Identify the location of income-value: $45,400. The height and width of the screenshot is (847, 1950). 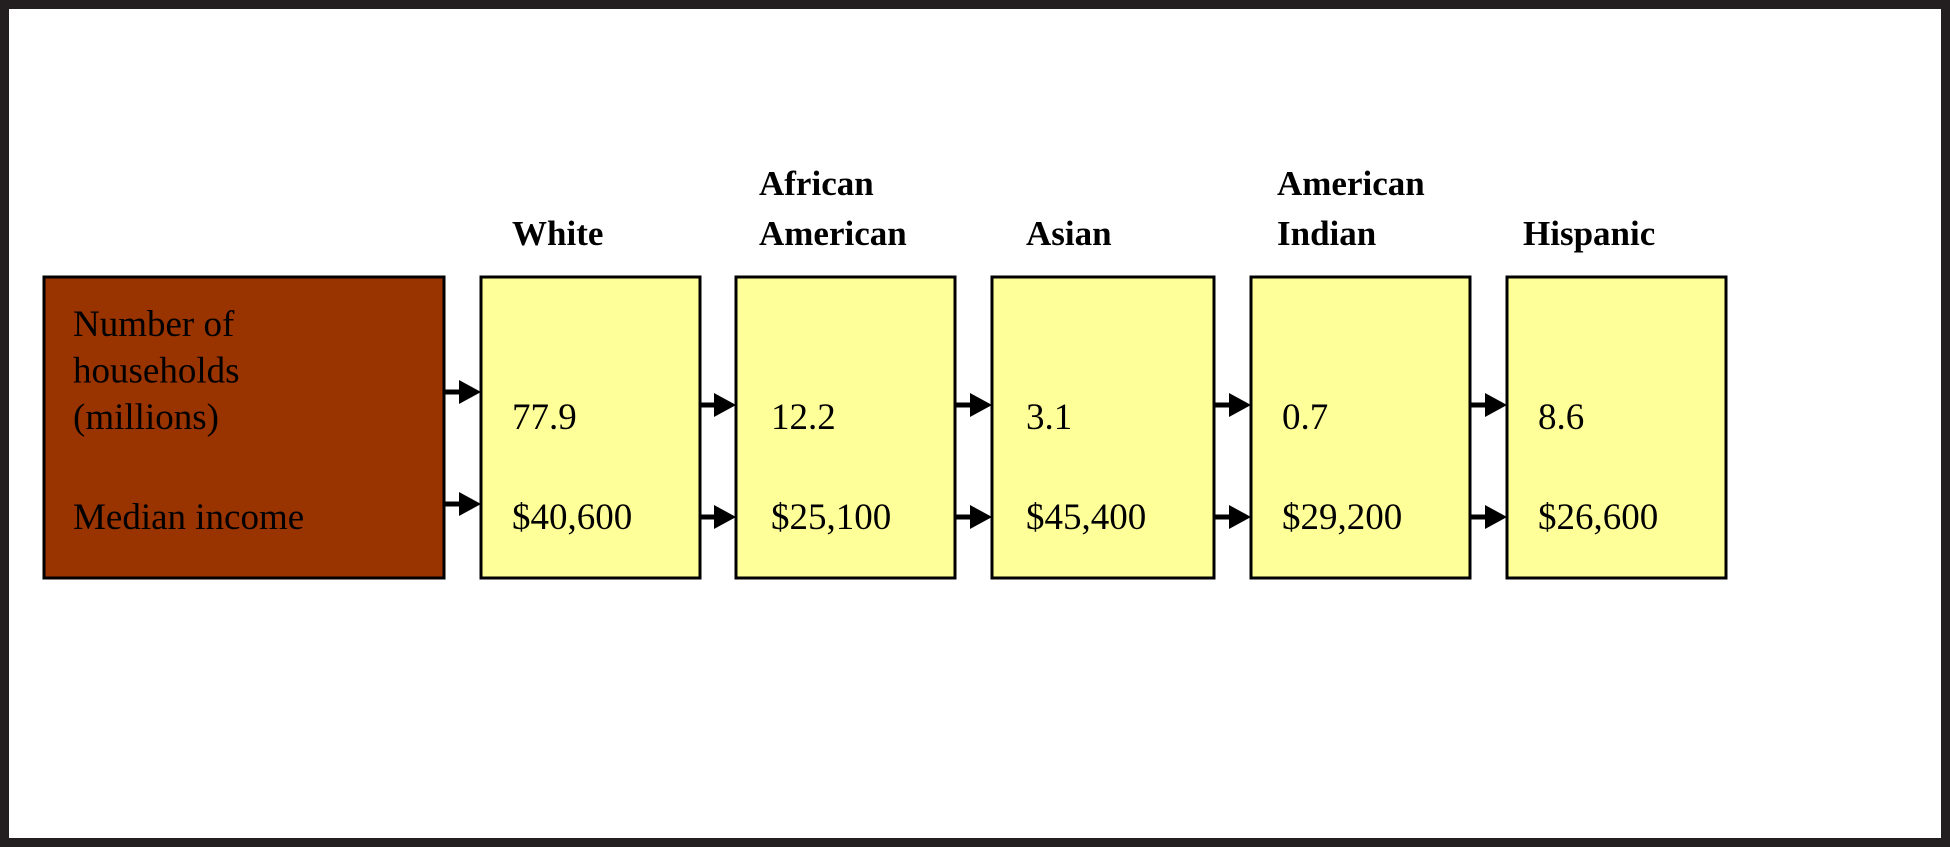
(1086, 517).